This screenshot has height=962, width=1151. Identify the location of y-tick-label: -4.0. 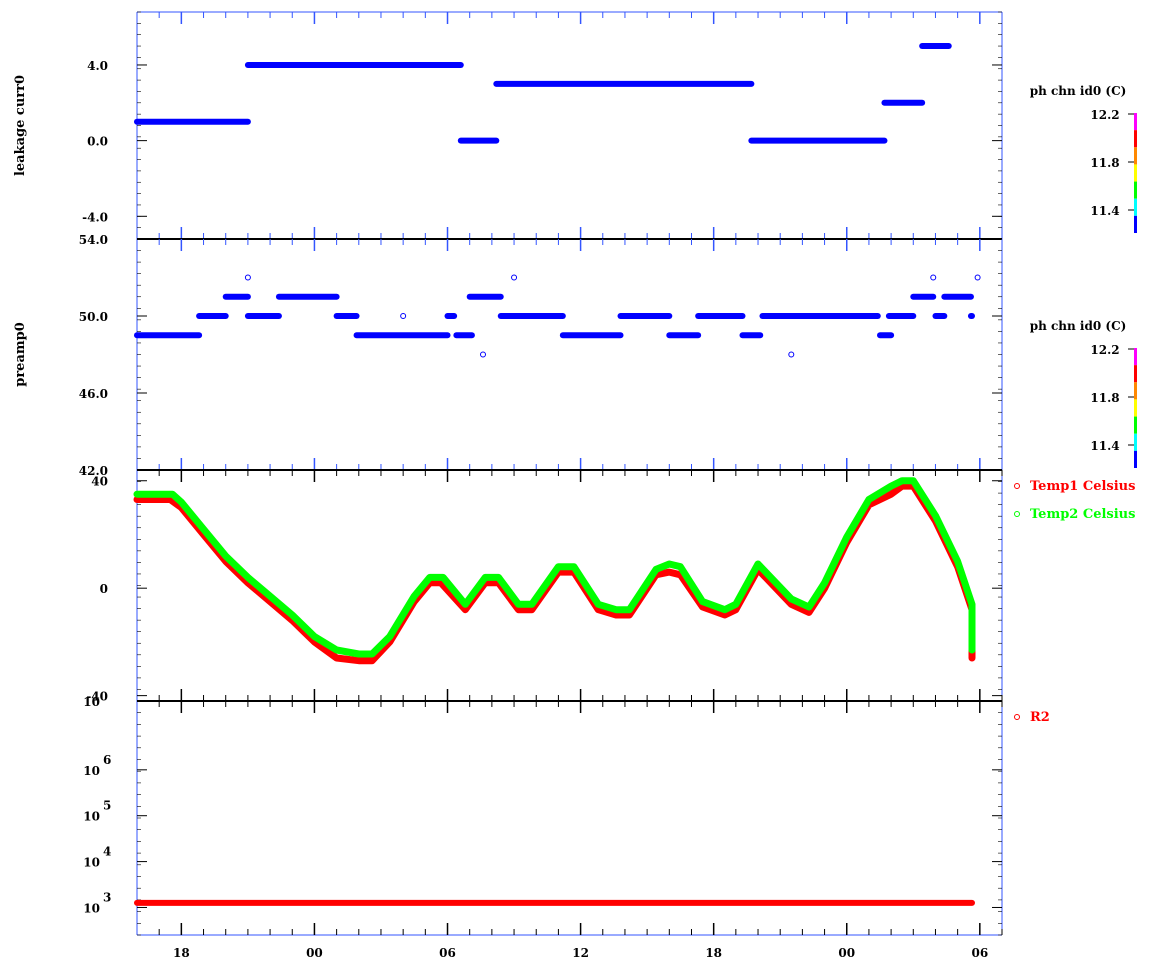
(95, 217).